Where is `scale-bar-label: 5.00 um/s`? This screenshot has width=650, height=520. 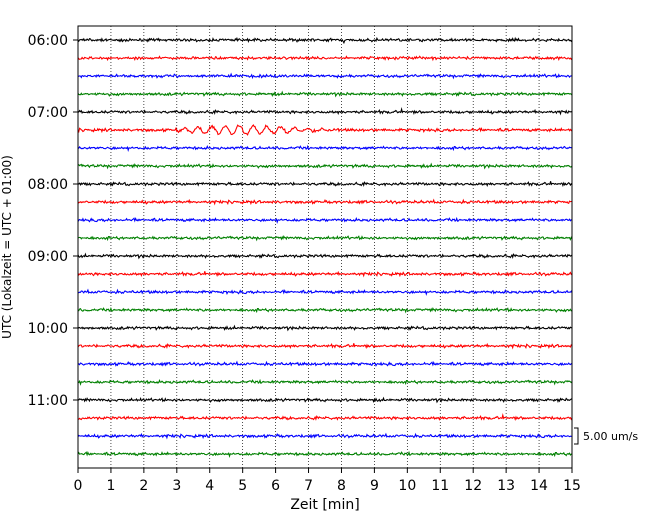 scale-bar-label: 5.00 um/s is located at coordinates (610, 436).